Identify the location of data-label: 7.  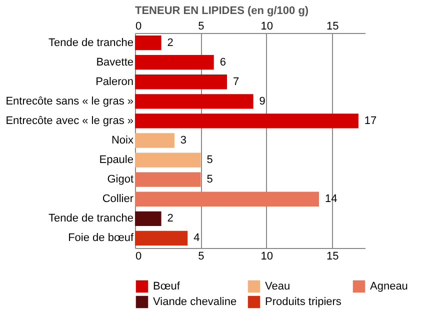
(236, 82).